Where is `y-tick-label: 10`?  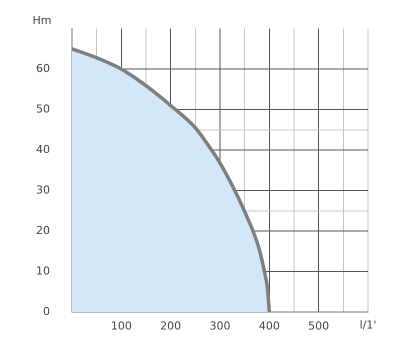 y-tick-label: 10 is located at coordinates (43, 271).